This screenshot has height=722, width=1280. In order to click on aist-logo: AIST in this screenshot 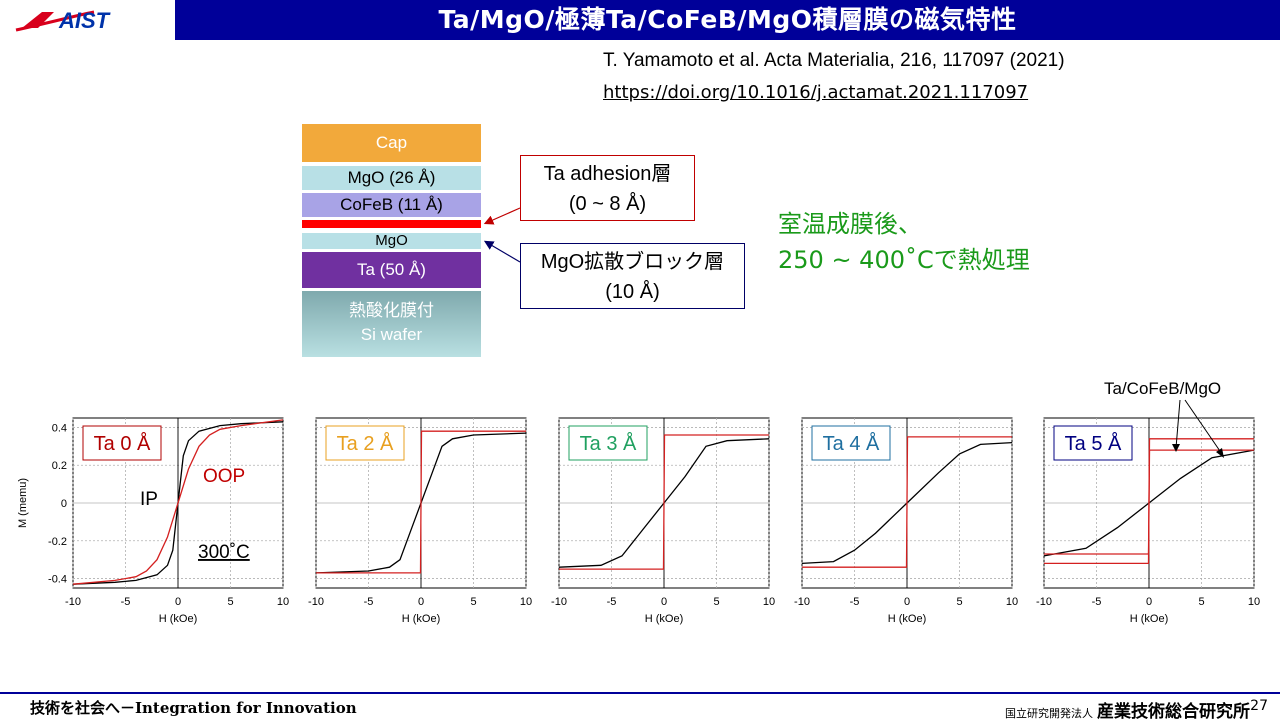, I will do `click(87, 20)`.